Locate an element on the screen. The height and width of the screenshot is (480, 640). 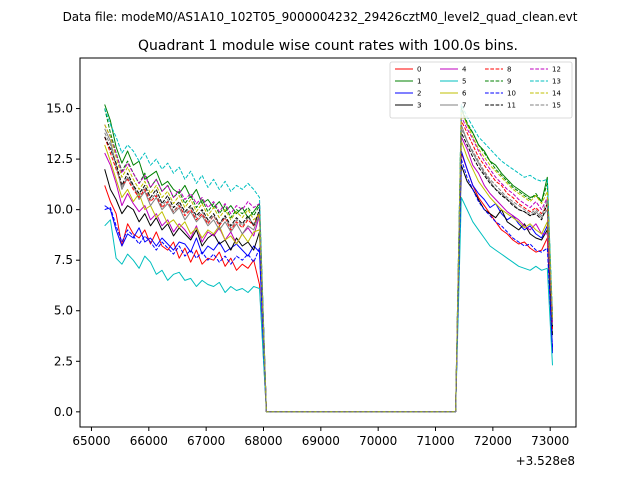
y-tick-label: 10.0 is located at coordinates (59, 210).